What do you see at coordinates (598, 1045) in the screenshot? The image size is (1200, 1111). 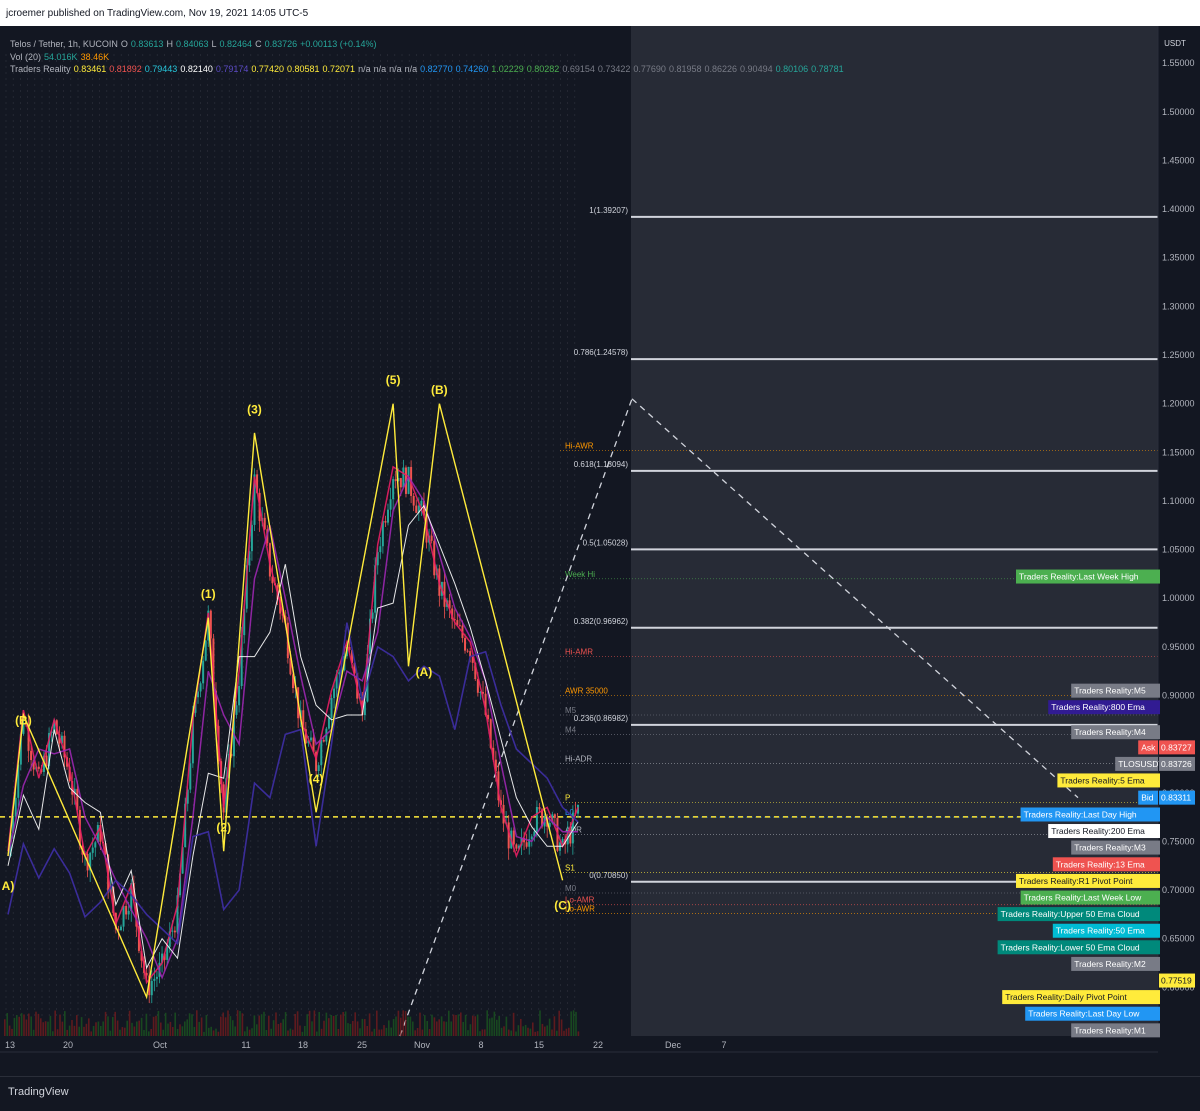 I see `x-tick-label: 22` at bounding box center [598, 1045].